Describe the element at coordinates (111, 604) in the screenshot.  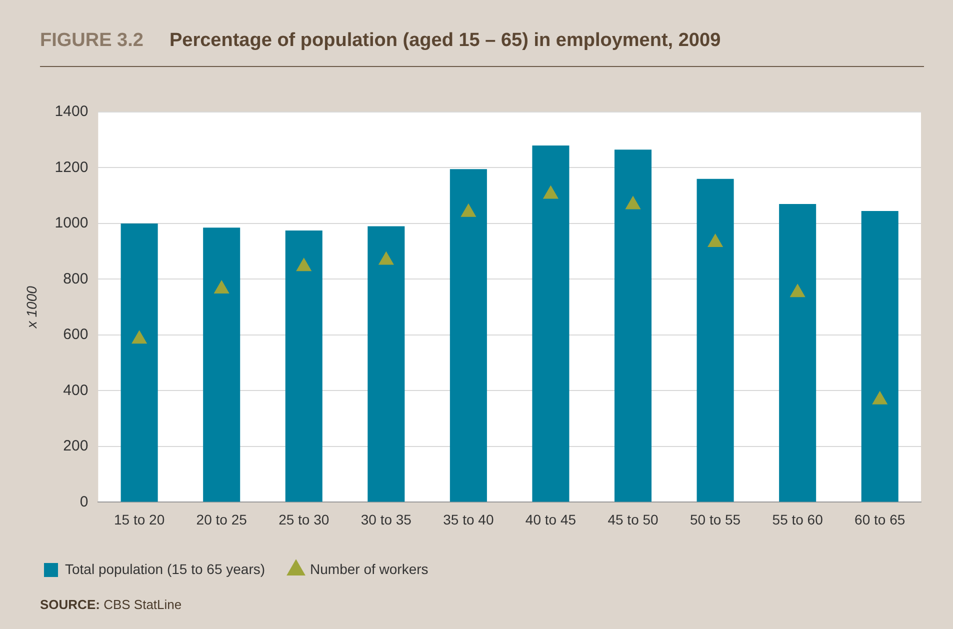
I see `source-note: SOURCE: CBS StatLine` at that location.